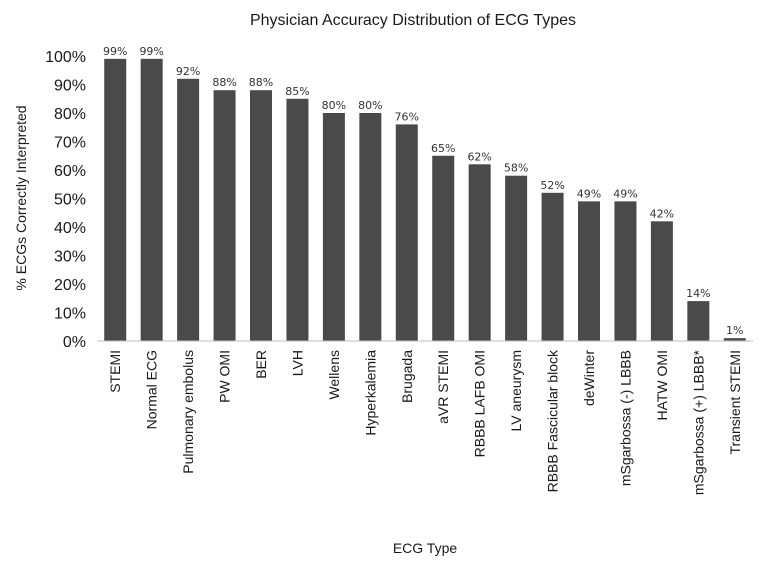  I want to click on y-tick-label: 30%, so click(70, 257).